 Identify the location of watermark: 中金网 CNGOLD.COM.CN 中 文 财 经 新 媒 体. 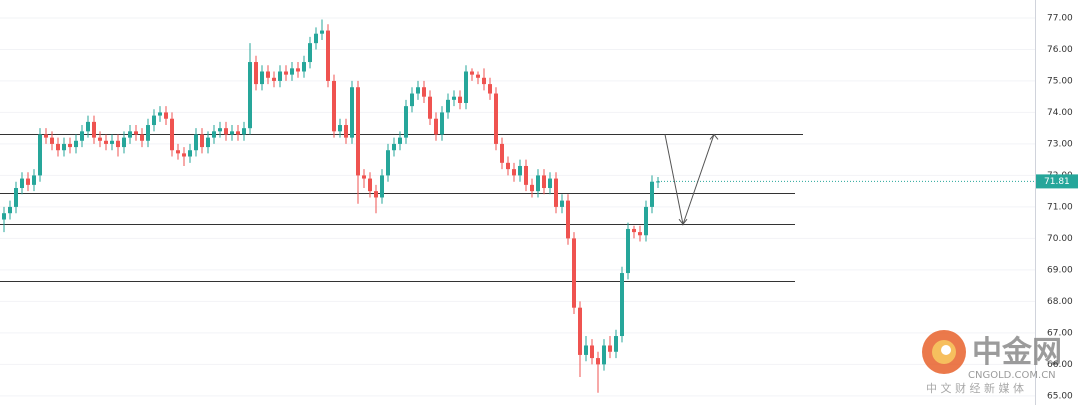
(992, 362).